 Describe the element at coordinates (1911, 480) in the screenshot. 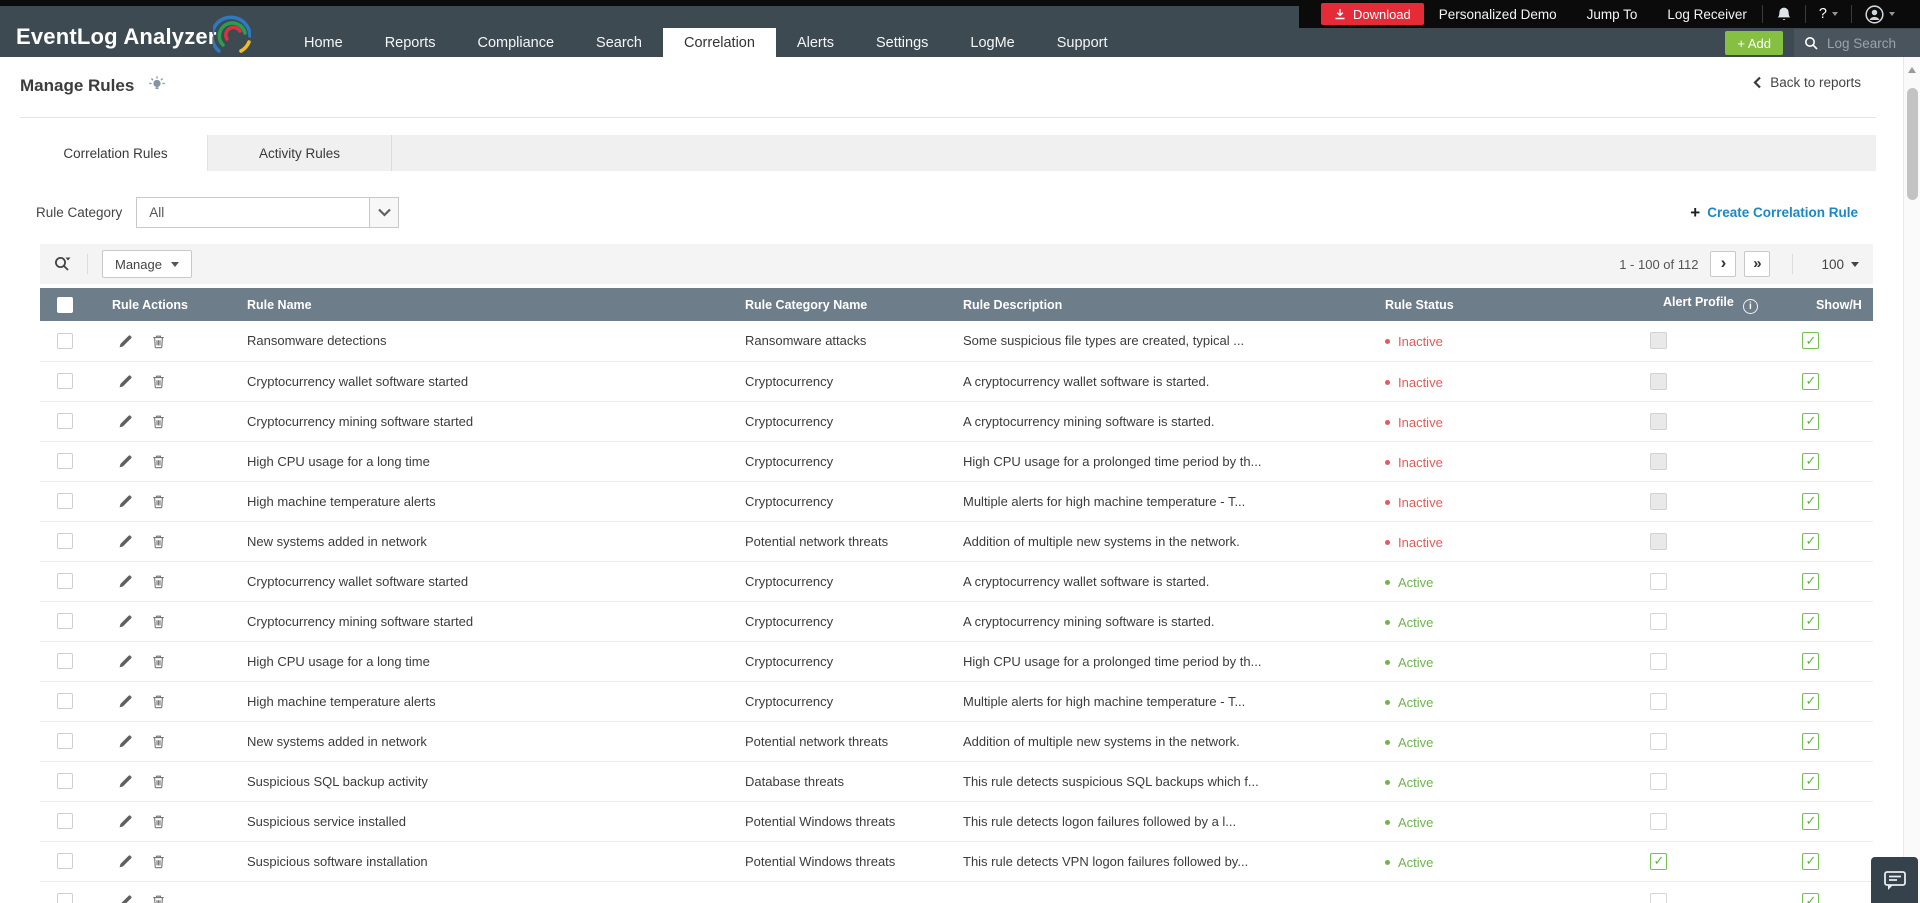

I see `vertical-scrollbar` at that location.